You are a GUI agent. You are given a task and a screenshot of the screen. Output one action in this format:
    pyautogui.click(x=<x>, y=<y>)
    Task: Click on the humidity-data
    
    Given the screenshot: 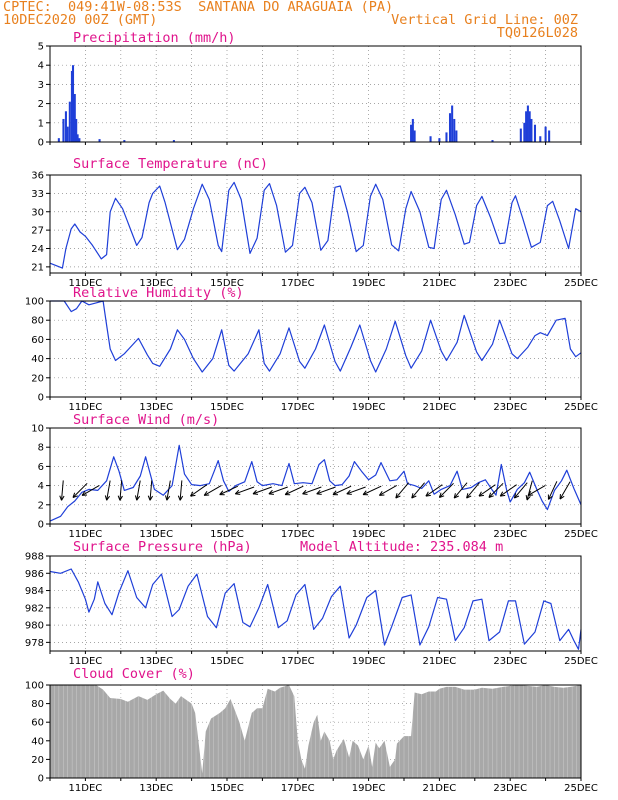 What is the action you would take?
    pyautogui.click(x=316, y=336)
    